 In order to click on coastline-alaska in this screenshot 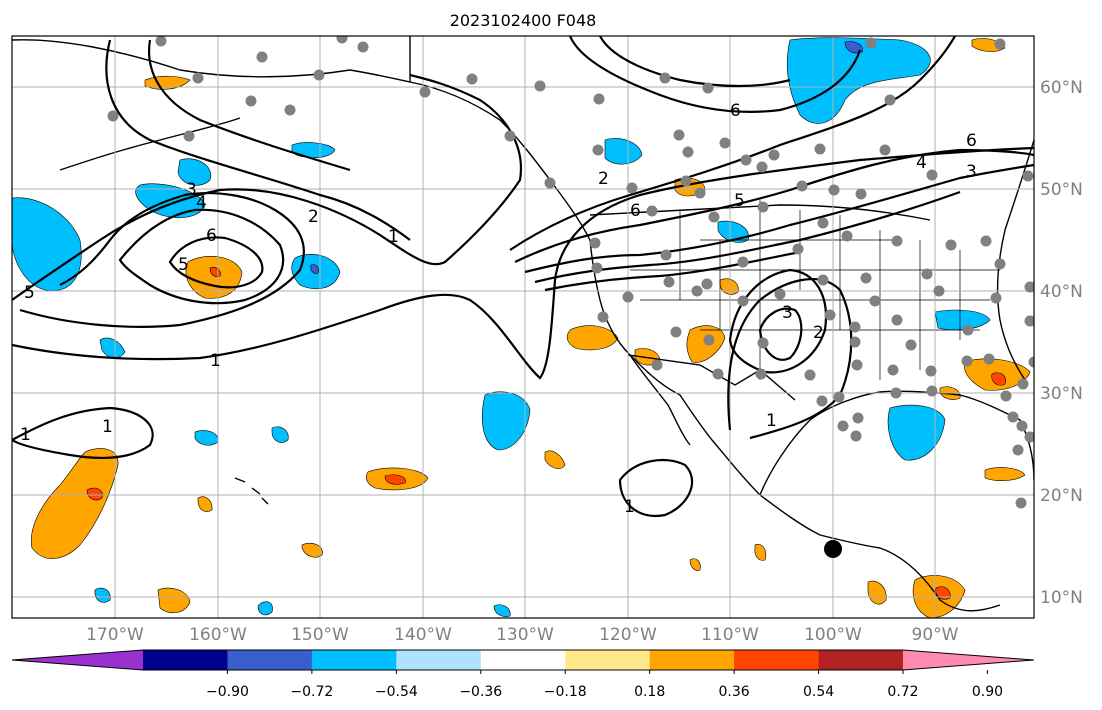, I will do `click(301, 140)`.